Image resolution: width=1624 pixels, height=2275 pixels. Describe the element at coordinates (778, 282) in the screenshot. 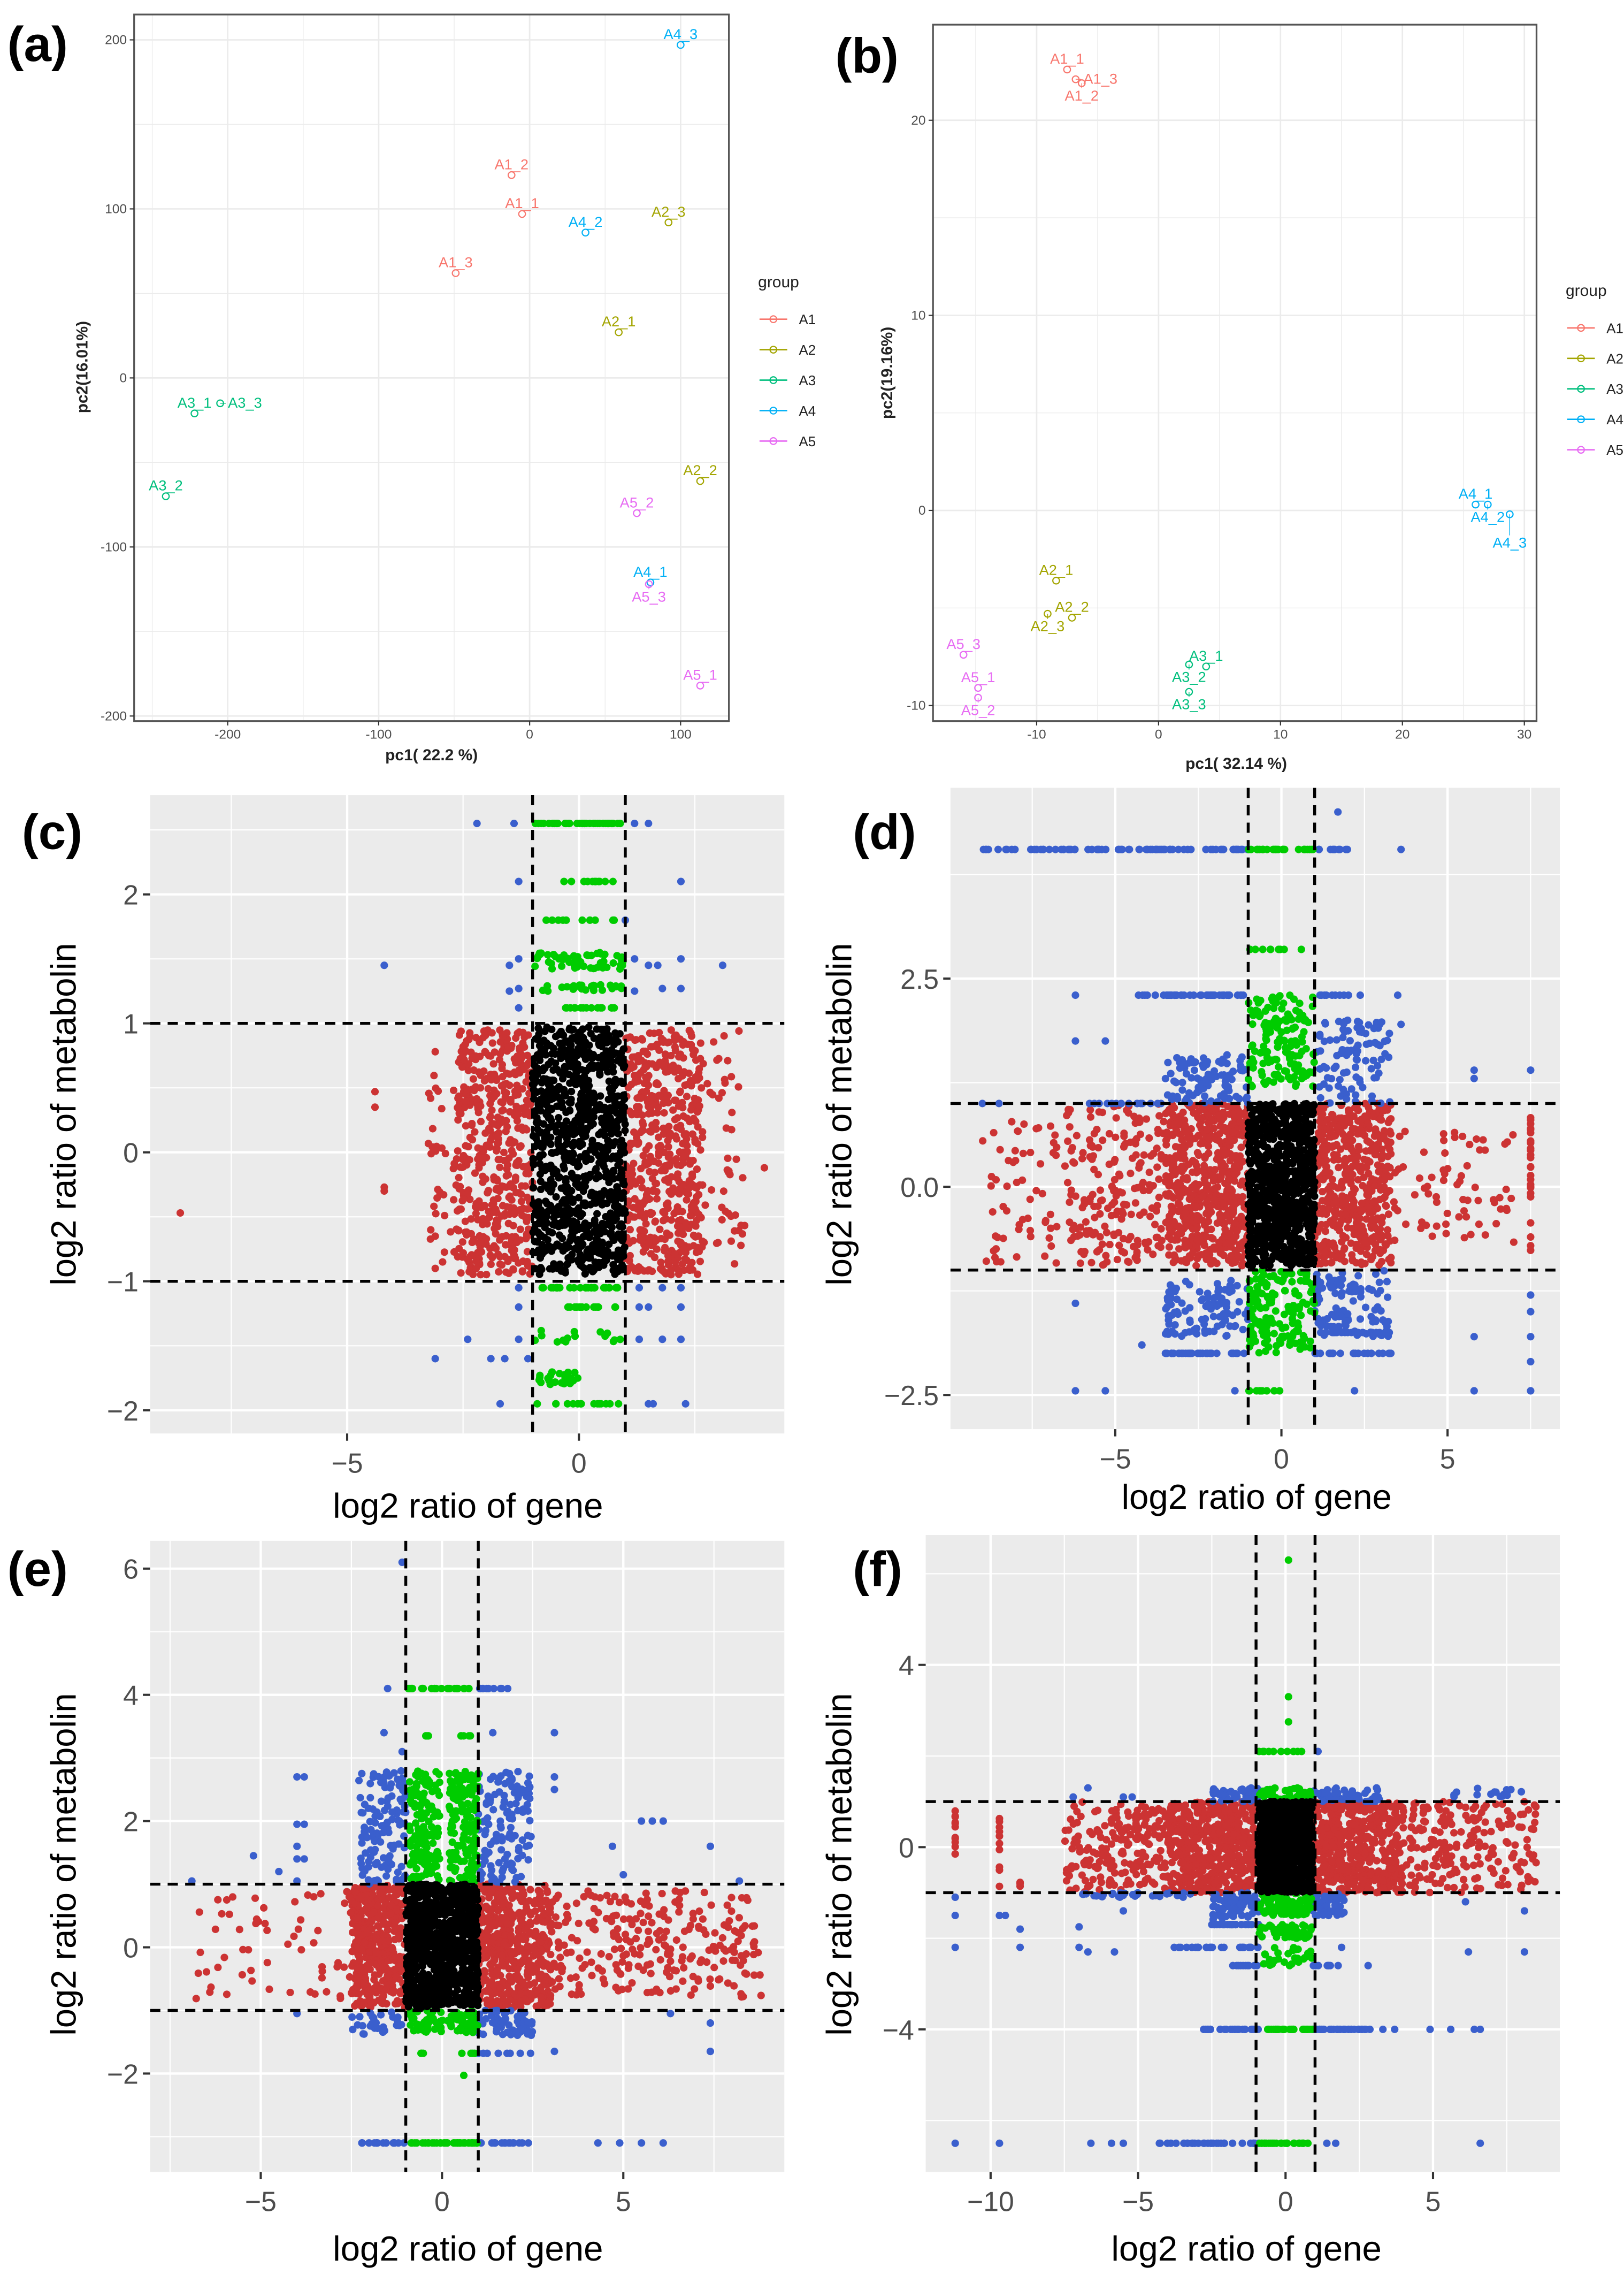

I see `legend-title: group` at that location.